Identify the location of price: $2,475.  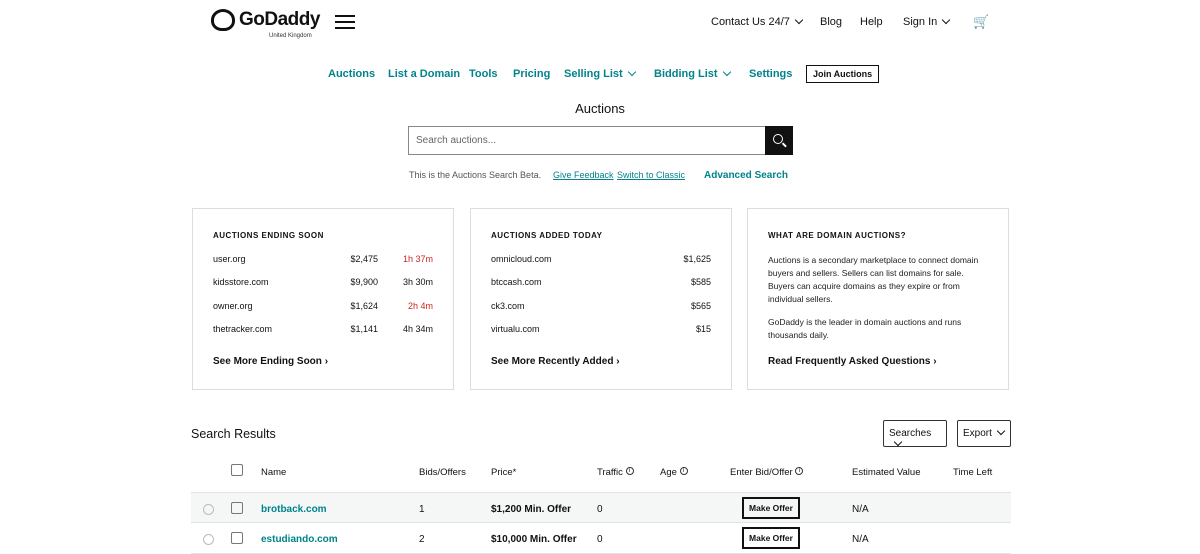
(364, 259).